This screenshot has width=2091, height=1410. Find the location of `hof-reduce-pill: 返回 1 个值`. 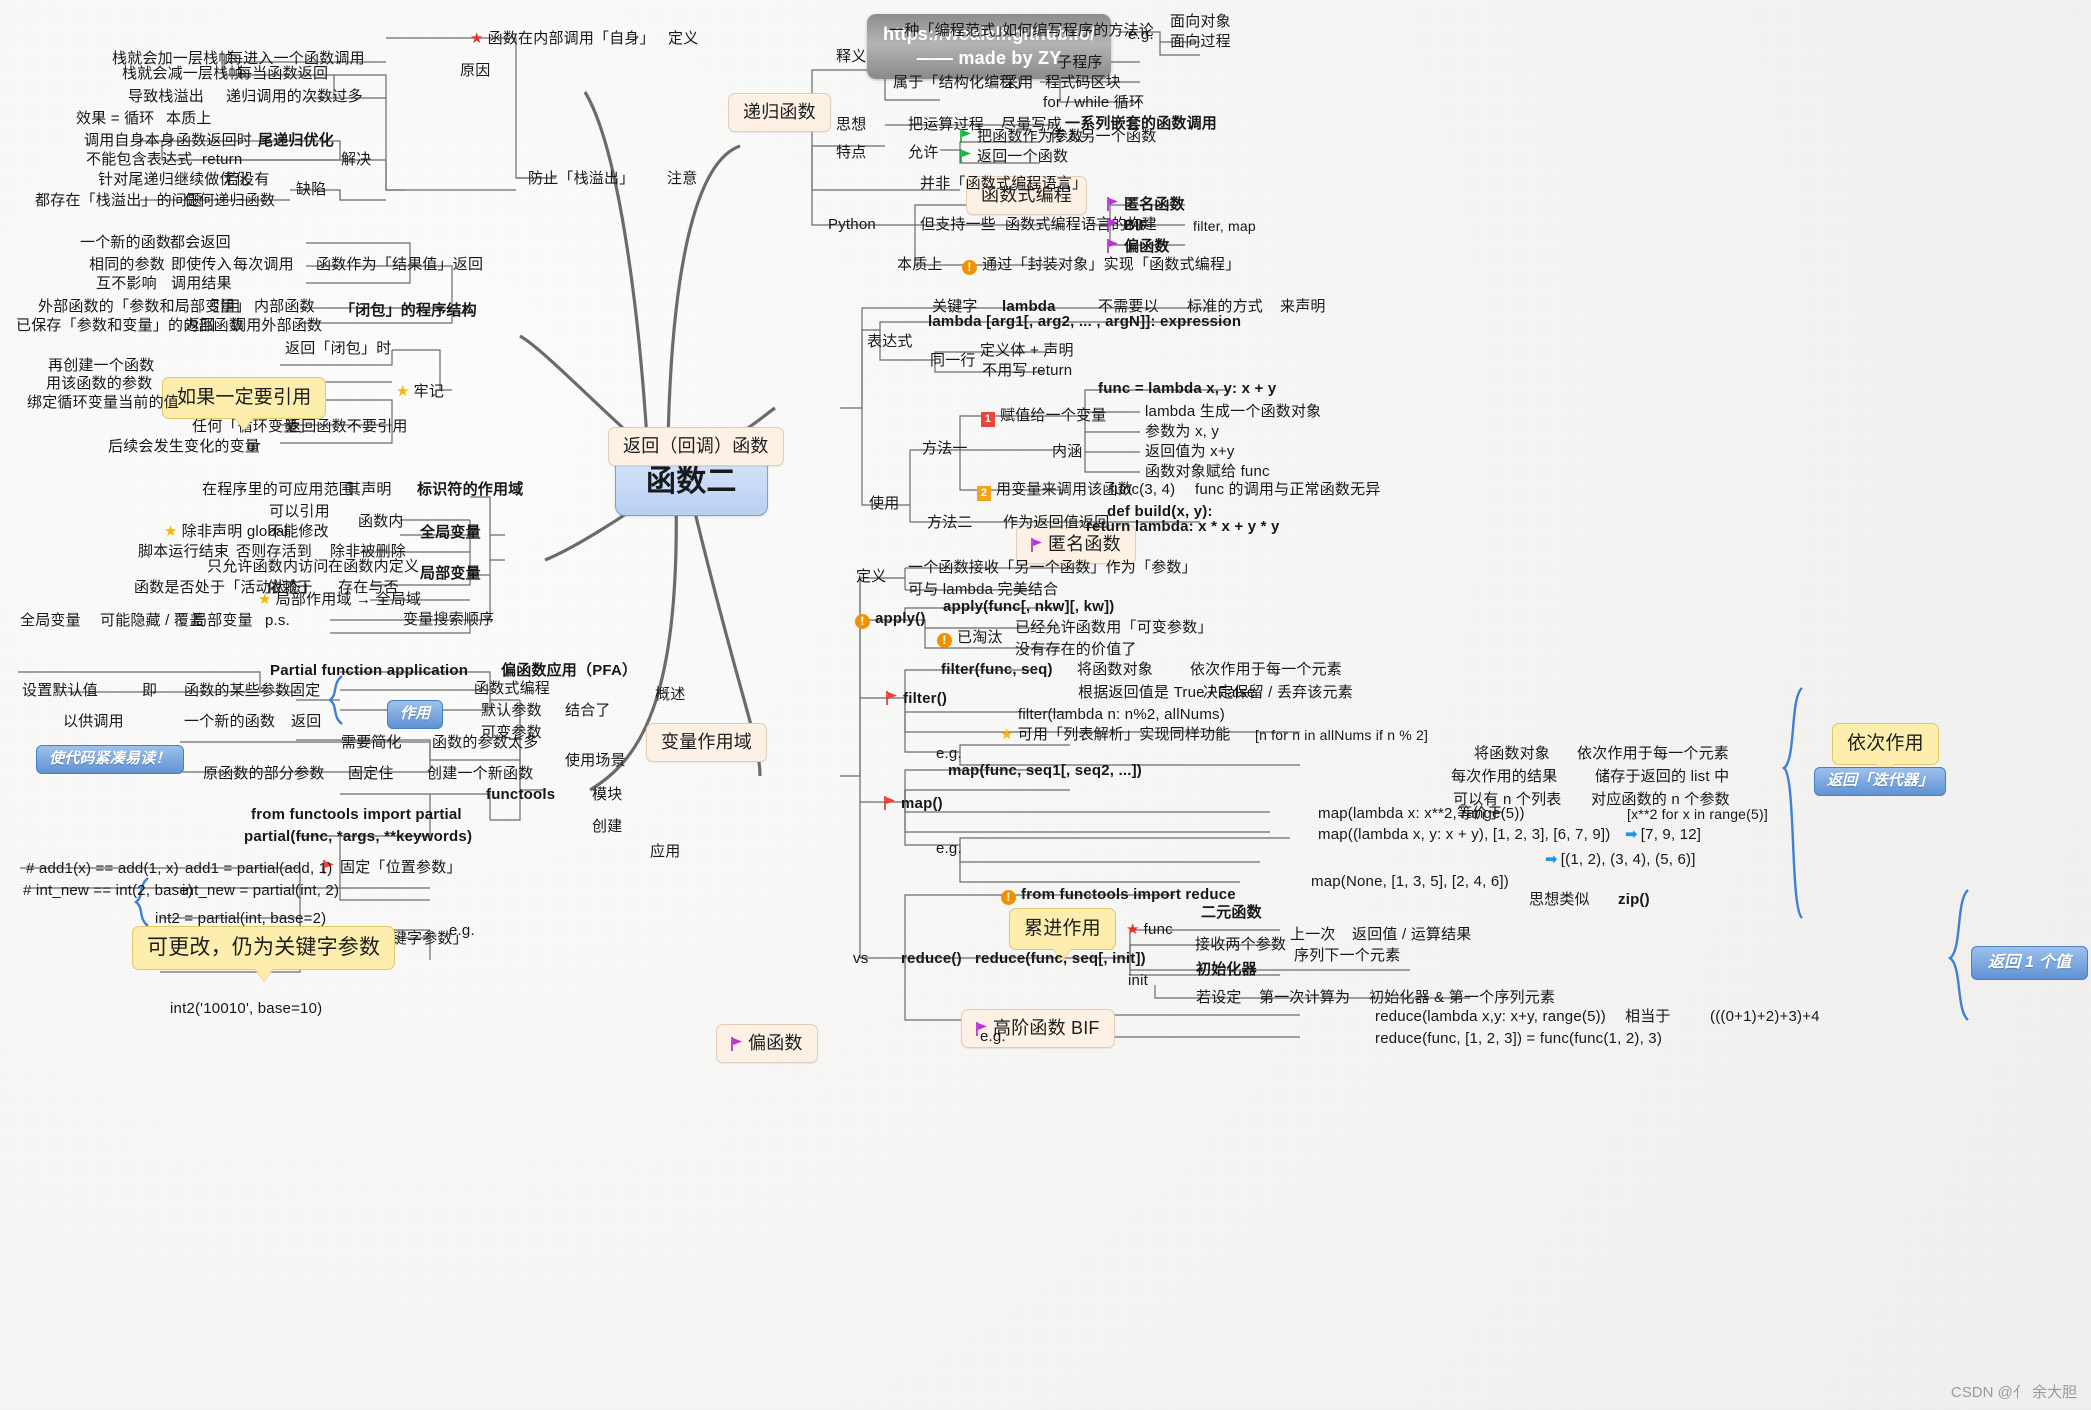

hof-reduce-pill: 返回 1 个值 is located at coordinates (2030, 963).